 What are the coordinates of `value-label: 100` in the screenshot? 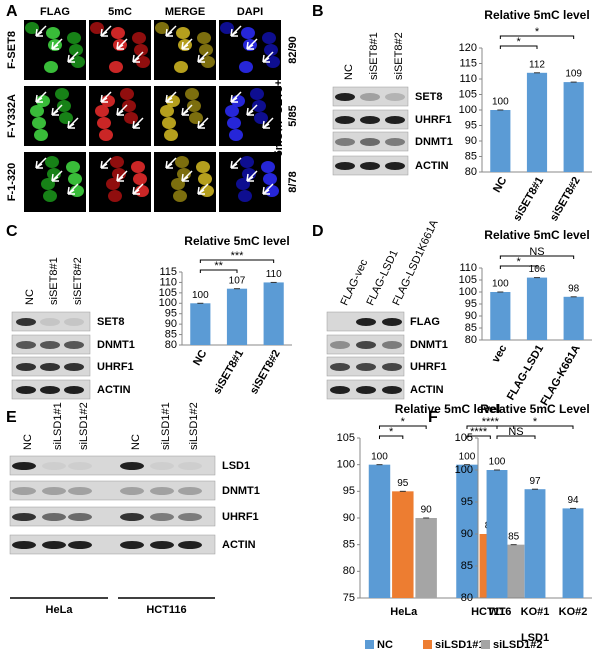 It's located at (500, 102).